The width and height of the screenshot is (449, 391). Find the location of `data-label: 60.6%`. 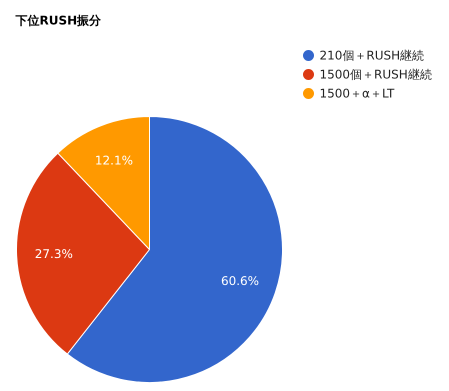

data-label: 60.6% is located at coordinates (240, 281).